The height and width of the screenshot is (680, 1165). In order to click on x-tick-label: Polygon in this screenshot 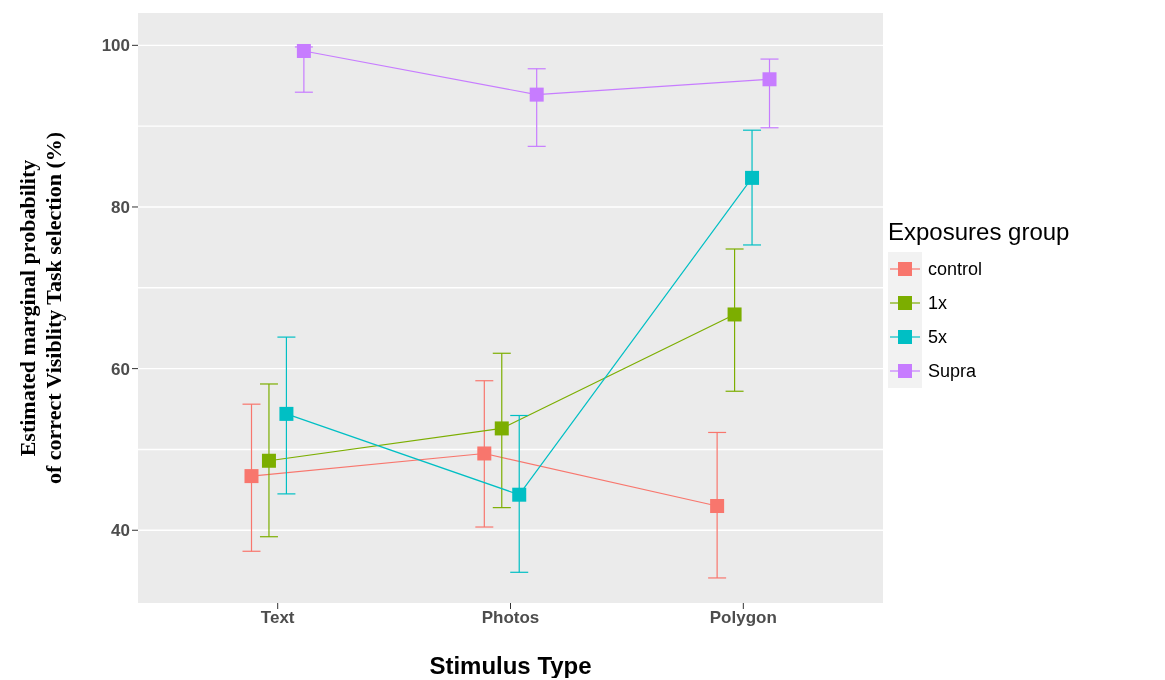, I will do `click(743, 618)`.